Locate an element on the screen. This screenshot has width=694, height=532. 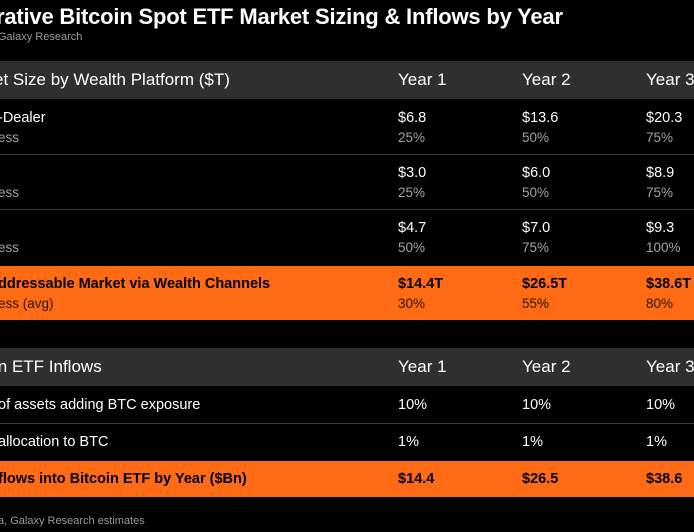
market-header-year-3: Year 3 is located at coordinates (670, 79).